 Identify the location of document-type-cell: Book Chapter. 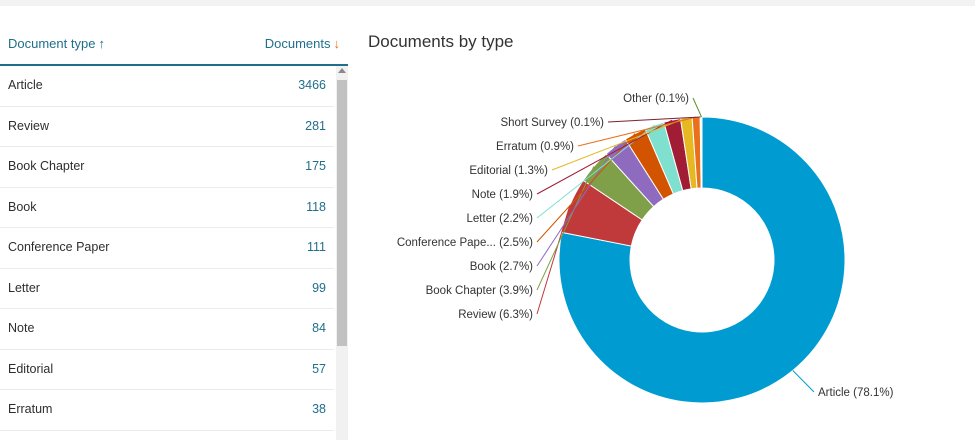
(46, 166).